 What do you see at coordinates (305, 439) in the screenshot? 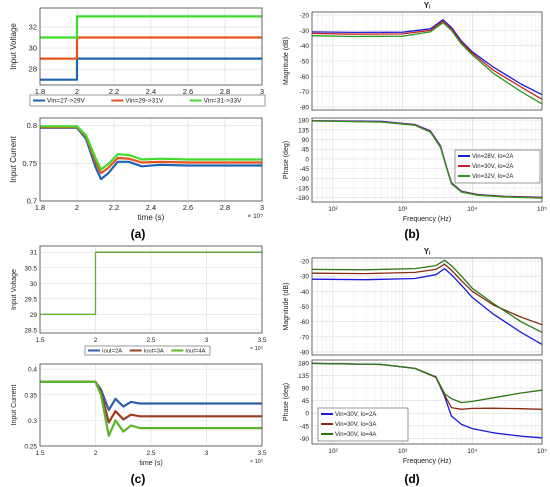
I see `y-tick-label: -90` at bounding box center [305, 439].